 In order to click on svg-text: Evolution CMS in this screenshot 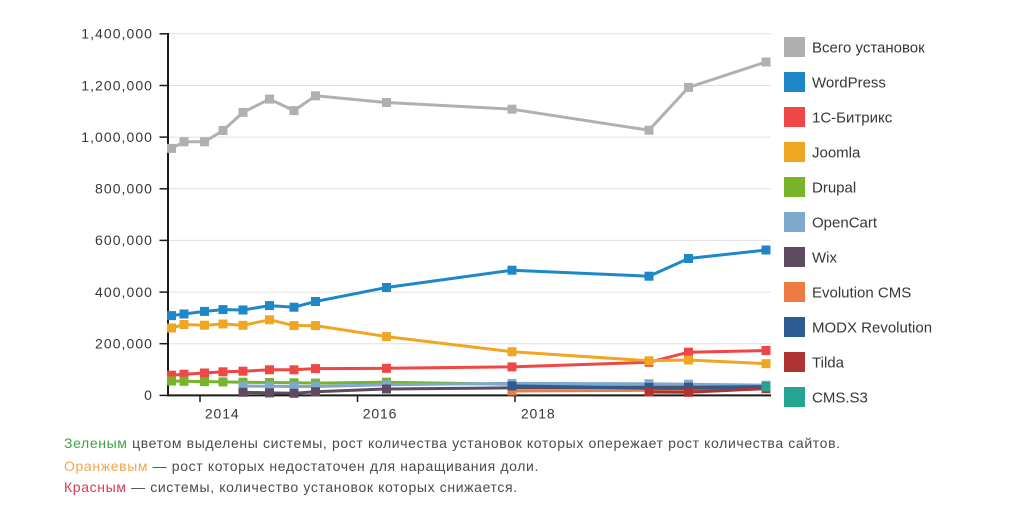, I will do `click(861, 293)`.